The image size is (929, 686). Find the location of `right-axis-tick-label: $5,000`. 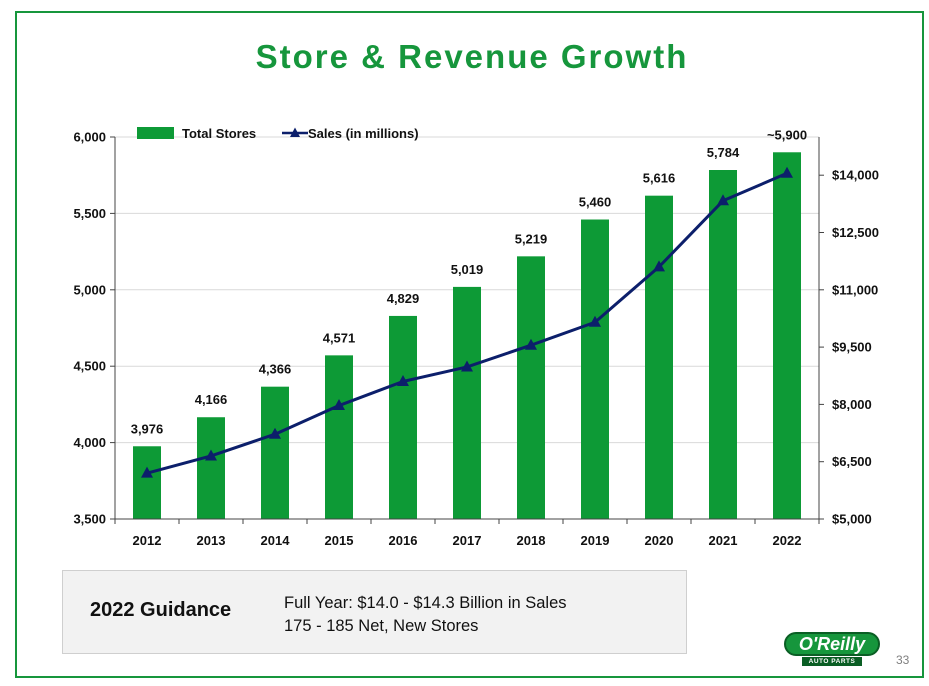

right-axis-tick-label: $5,000 is located at coordinates (852, 519).